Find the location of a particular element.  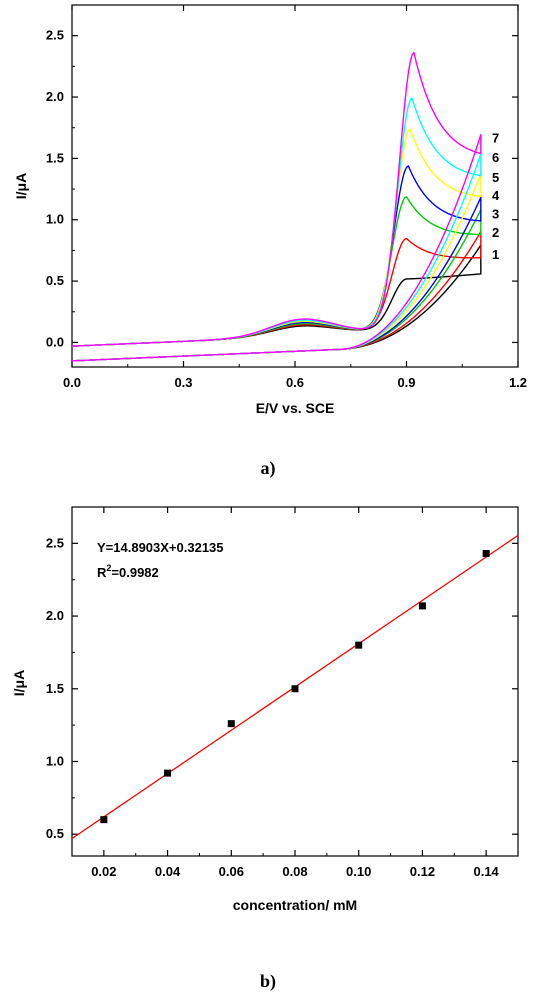

panel-b-r-squared: R2=0.9982 is located at coordinates (128, 571).